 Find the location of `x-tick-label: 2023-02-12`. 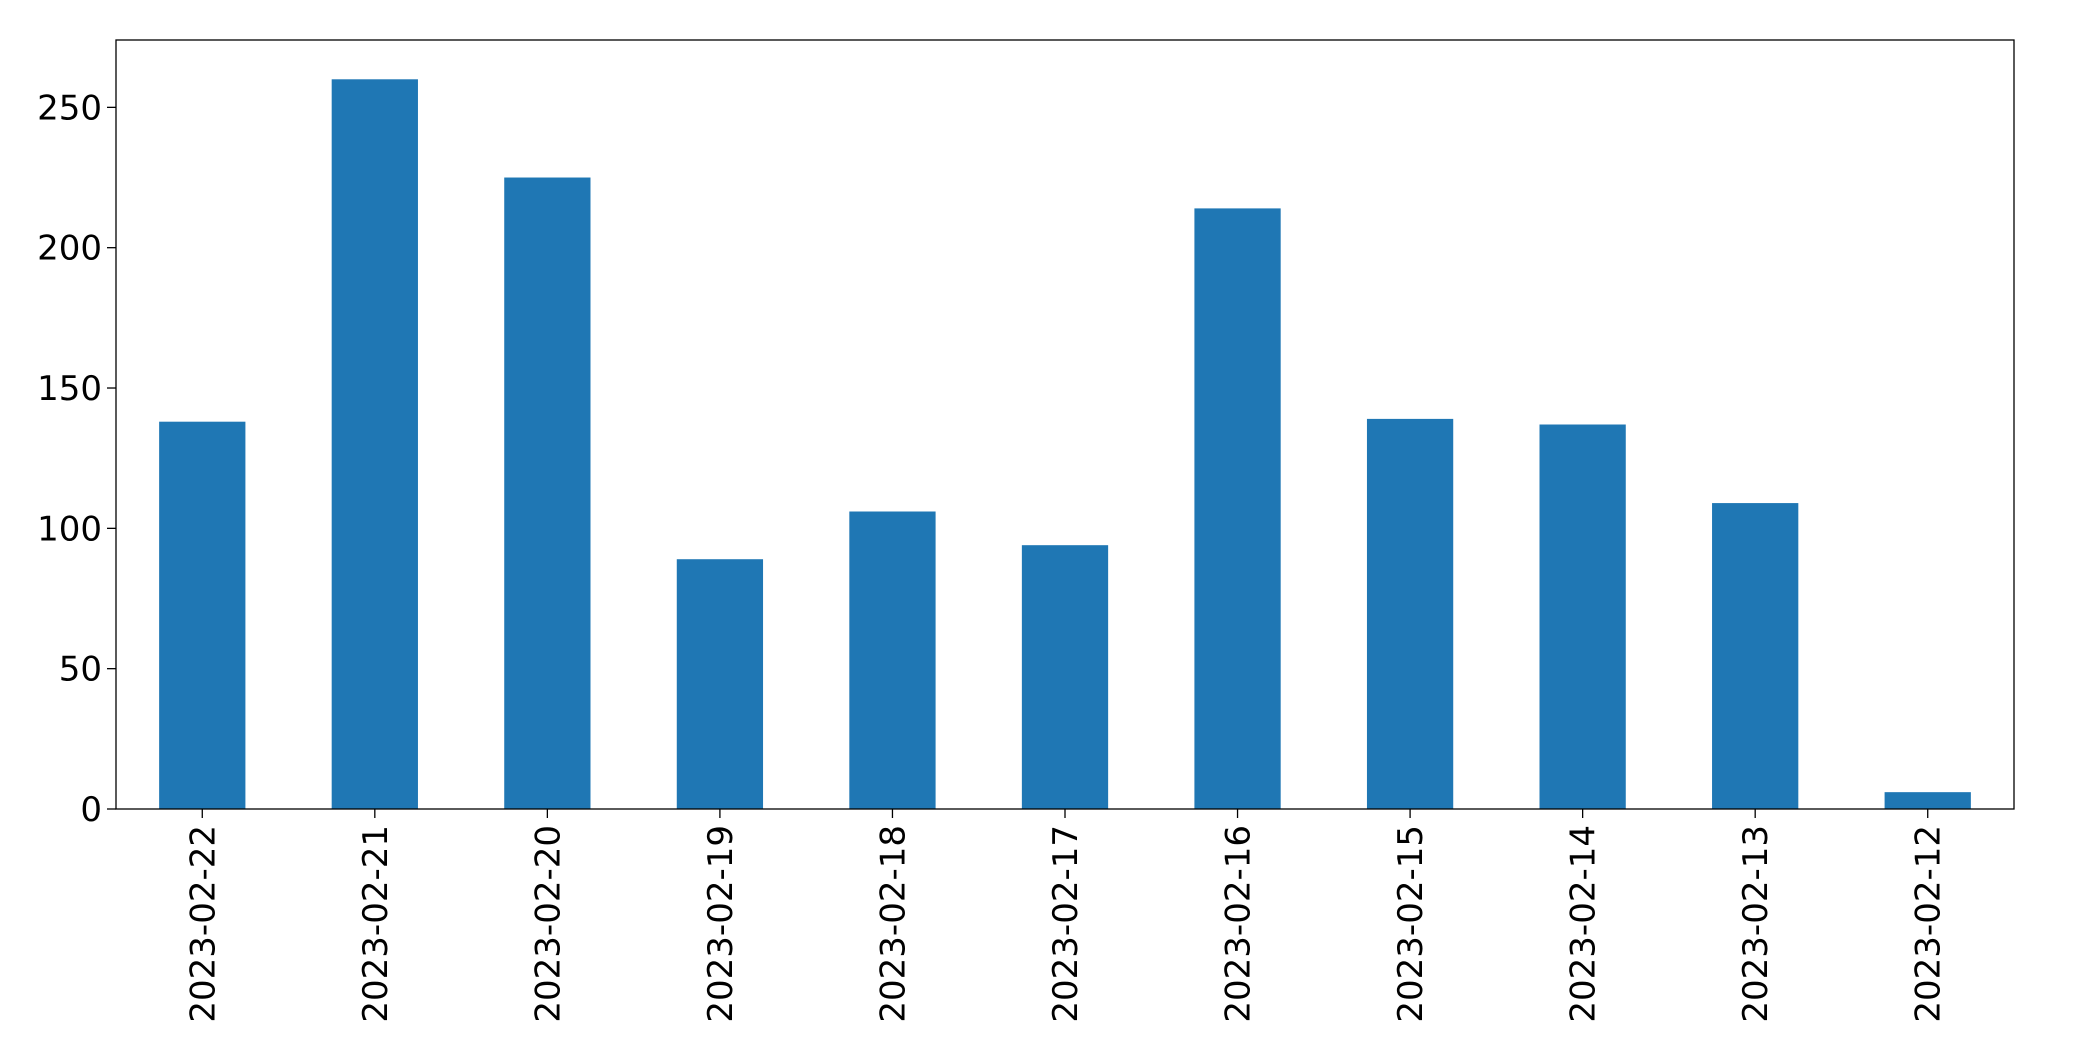

x-tick-label: 2023-02-12 is located at coordinates (1929, 924).